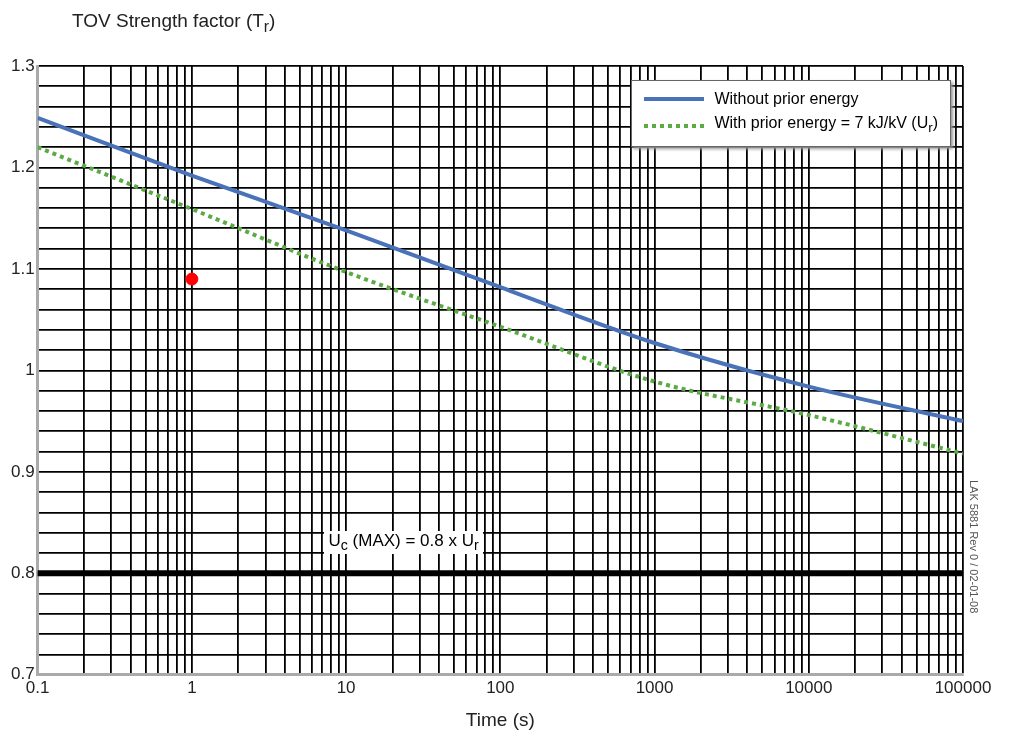  Describe the element at coordinates (500, 687) in the screenshot. I see `x-tick-label: 100` at that location.